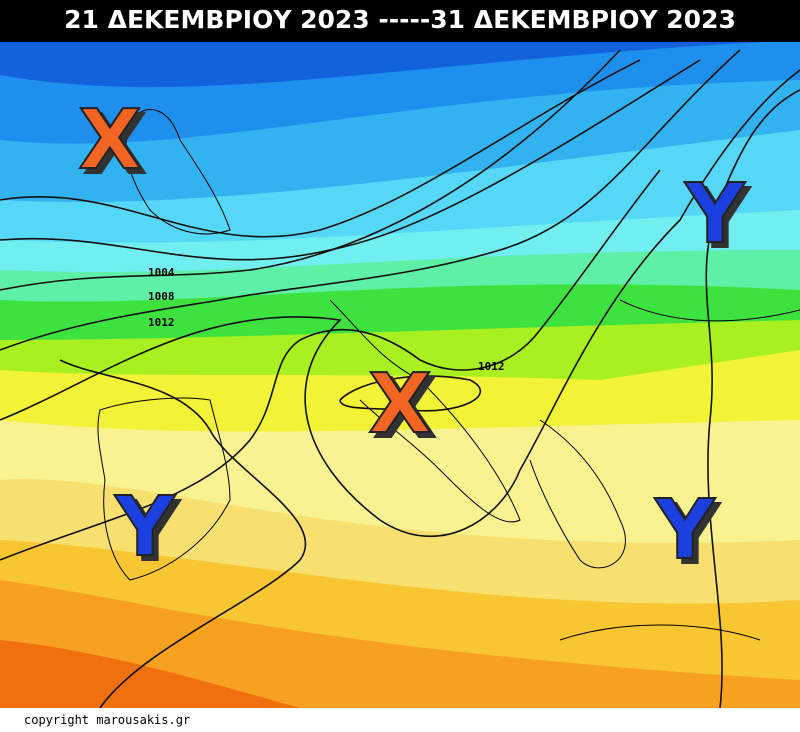 The image size is (800, 732). What do you see at coordinates (161, 272) in the screenshot?
I see `isobar-label: 1004` at bounding box center [161, 272].